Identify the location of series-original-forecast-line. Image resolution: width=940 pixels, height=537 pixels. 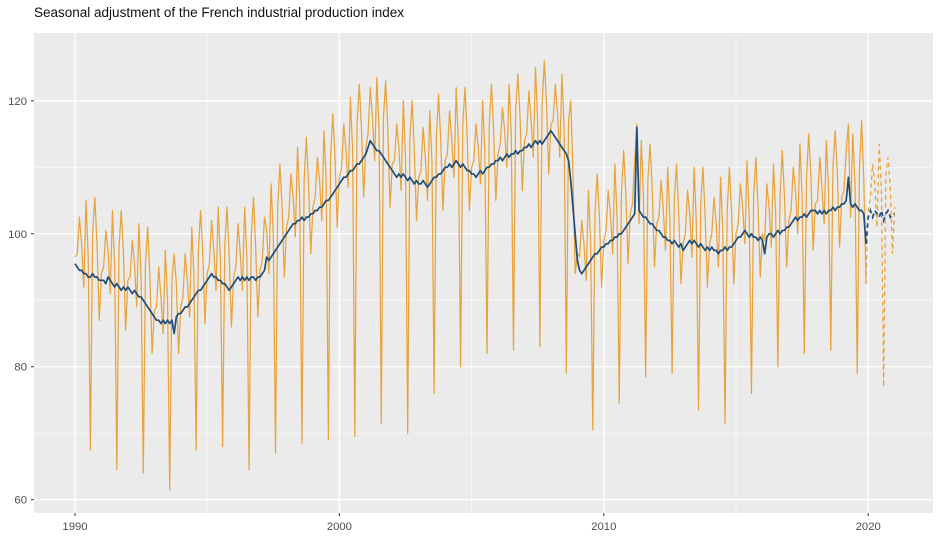
(880, 265).